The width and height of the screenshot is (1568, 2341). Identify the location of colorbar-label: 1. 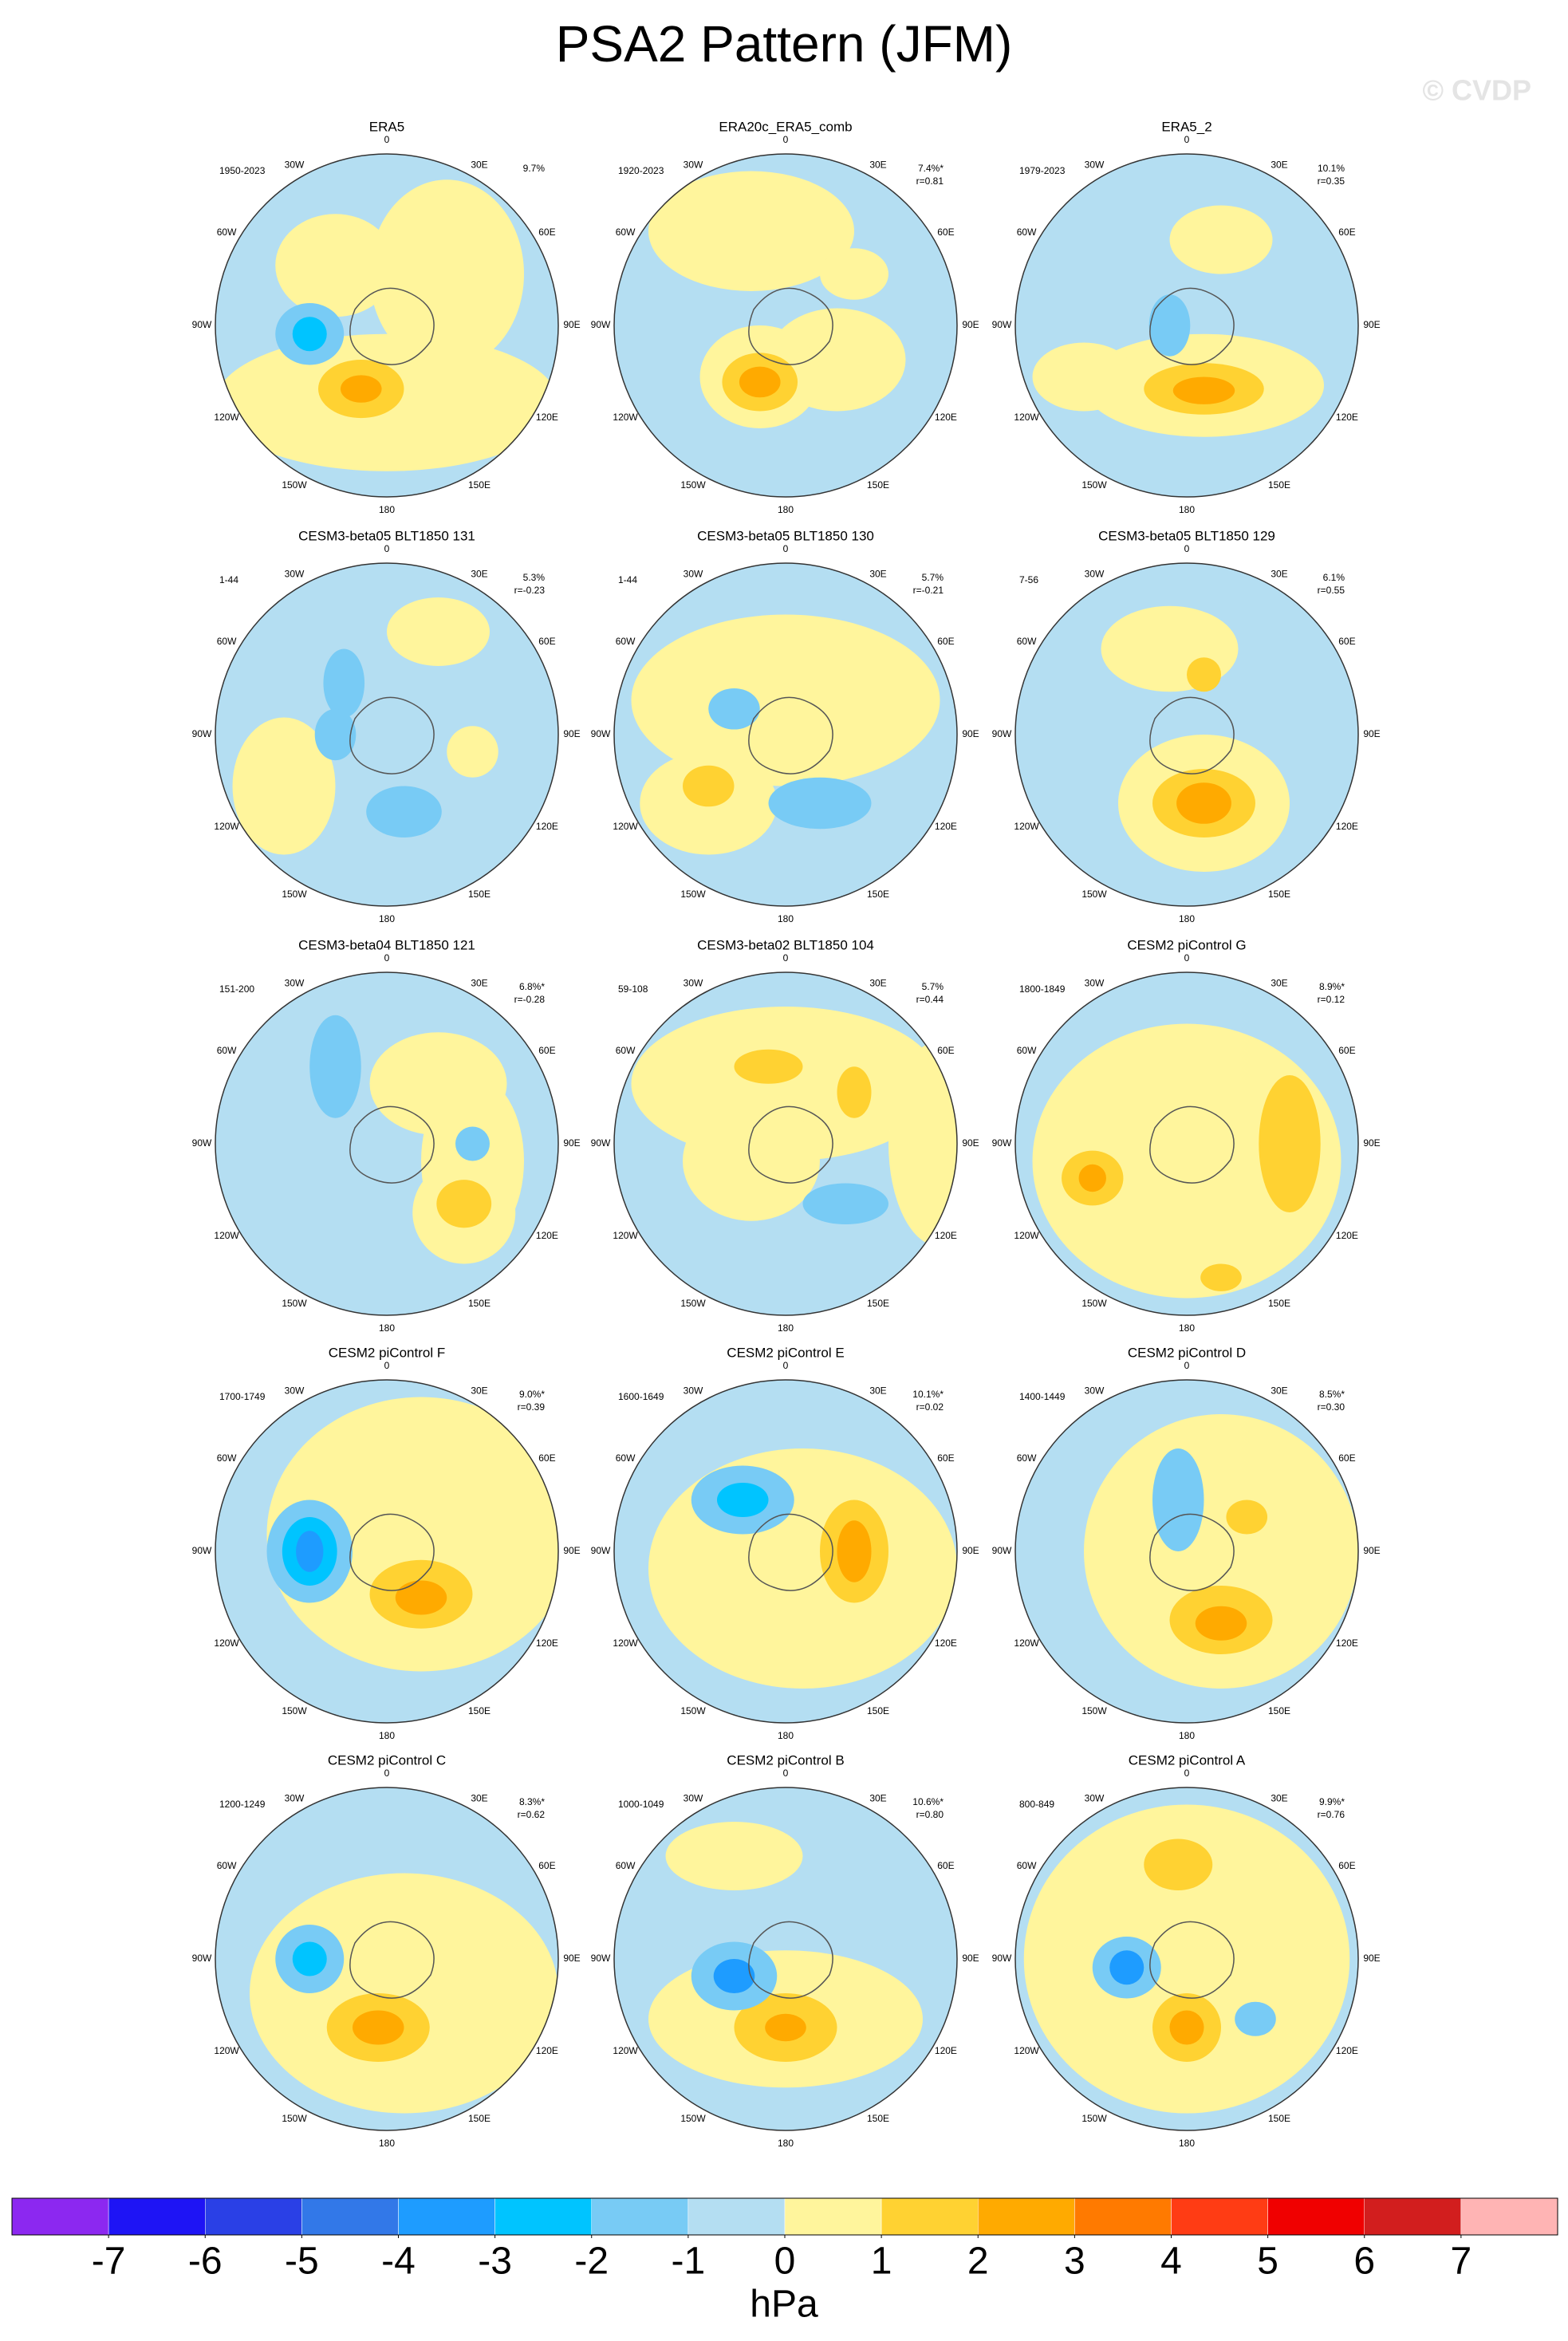
(882, 2262).